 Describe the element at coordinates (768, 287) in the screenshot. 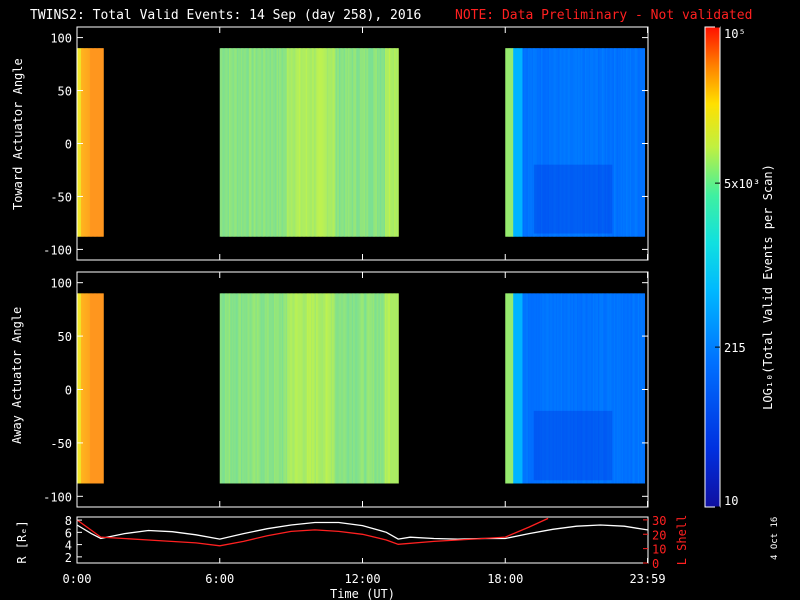

I see `colorbar-label: LOG₁₀(Total Valid Events per Scan)` at that location.